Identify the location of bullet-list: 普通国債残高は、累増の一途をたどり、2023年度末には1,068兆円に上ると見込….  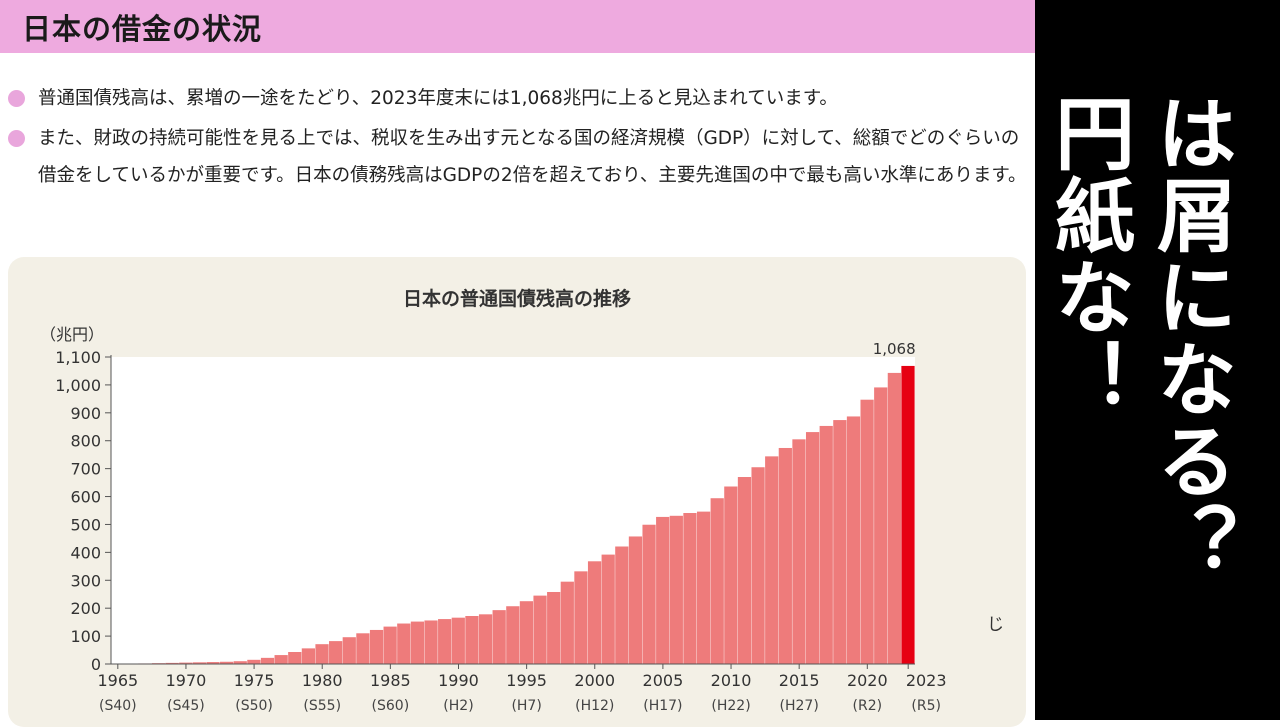
(518, 137).